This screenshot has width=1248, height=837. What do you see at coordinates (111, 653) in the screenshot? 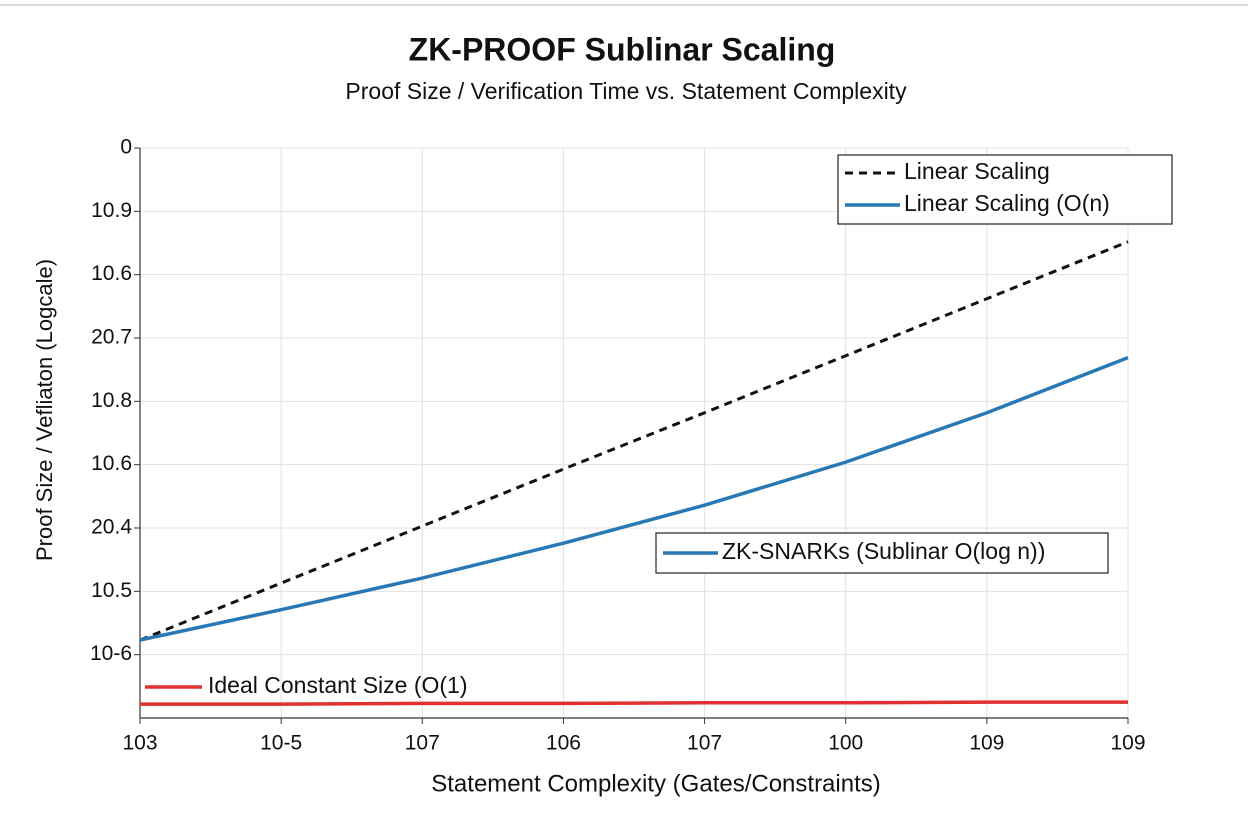
I see `y-tick-label: 10-6` at bounding box center [111, 653].